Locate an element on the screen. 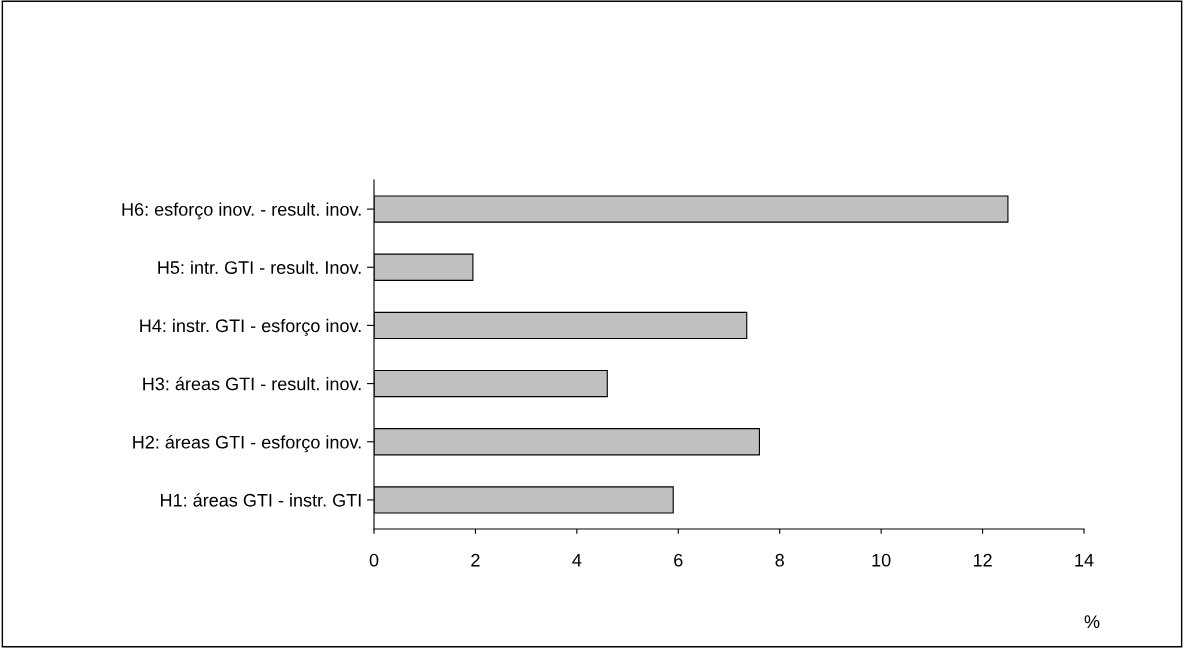  x-tick-label: 4 is located at coordinates (577, 560).